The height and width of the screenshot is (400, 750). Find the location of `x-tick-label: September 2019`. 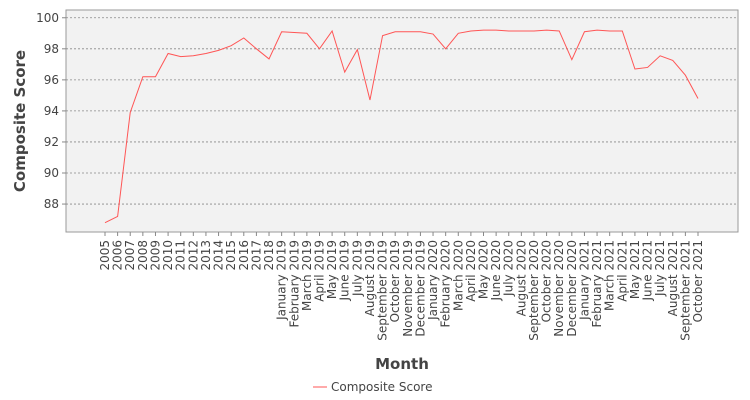

x-tick-label: September 2019 is located at coordinates (383, 290).